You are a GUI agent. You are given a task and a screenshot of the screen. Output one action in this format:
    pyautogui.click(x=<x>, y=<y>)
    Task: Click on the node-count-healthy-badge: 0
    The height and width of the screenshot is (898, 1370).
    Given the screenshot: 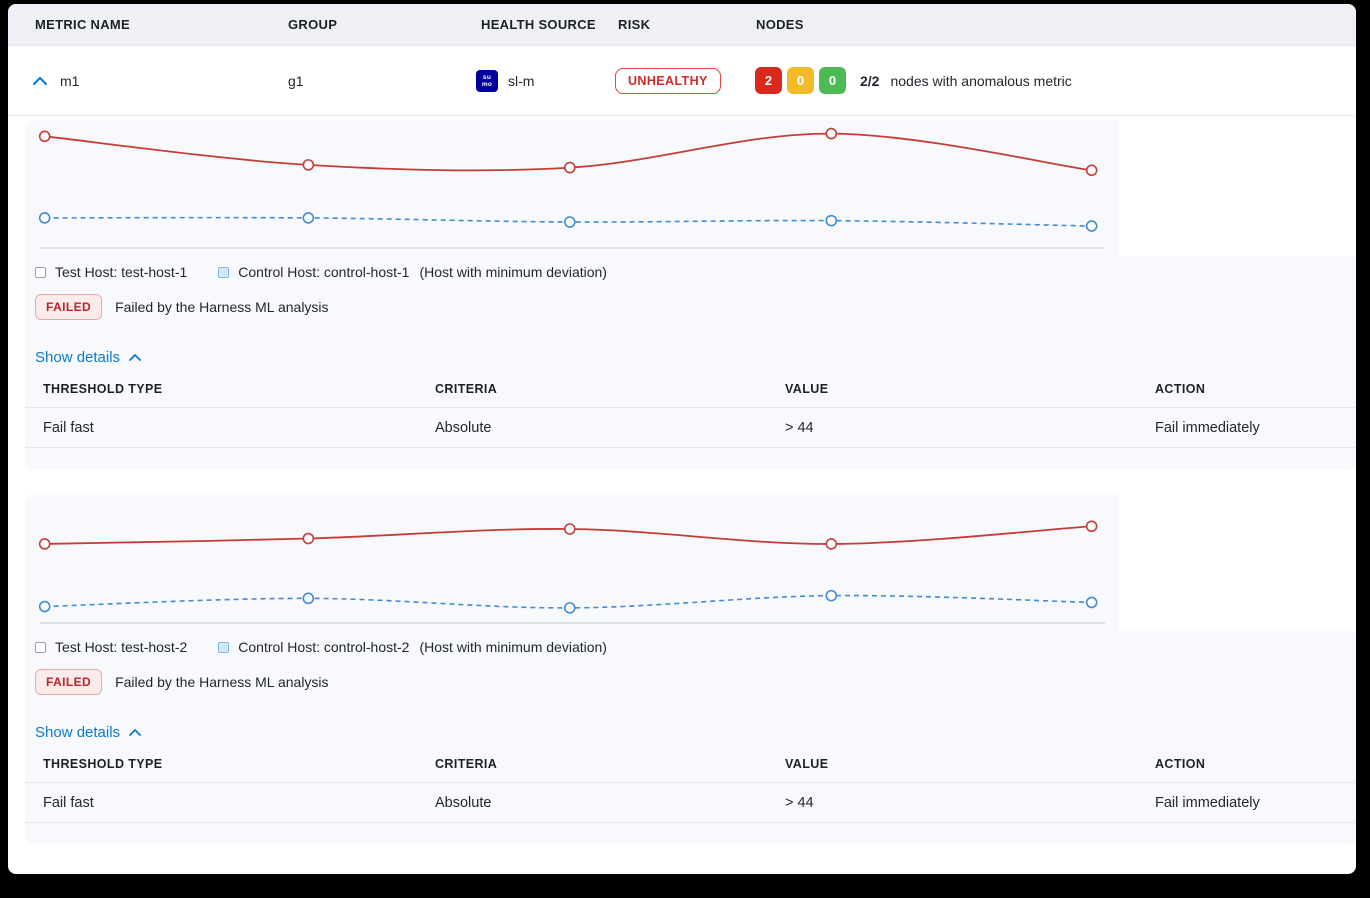 What is the action you would take?
    pyautogui.click(x=832, y=80)
    